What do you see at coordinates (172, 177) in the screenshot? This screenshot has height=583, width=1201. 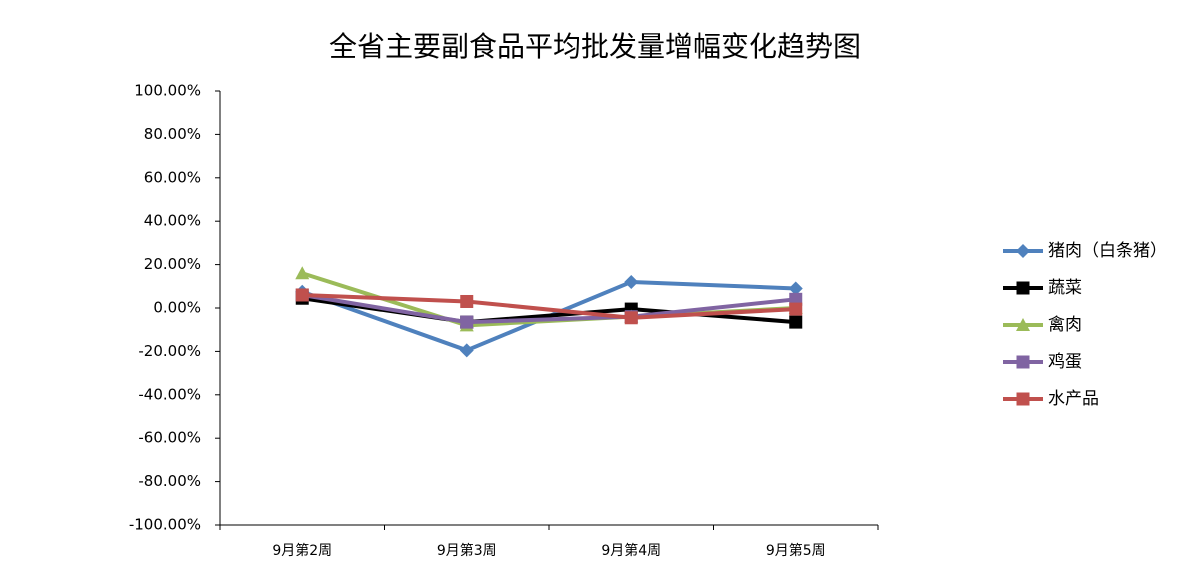 I see `y-tick-label: 60.00%` at bounding box center [172, 177].